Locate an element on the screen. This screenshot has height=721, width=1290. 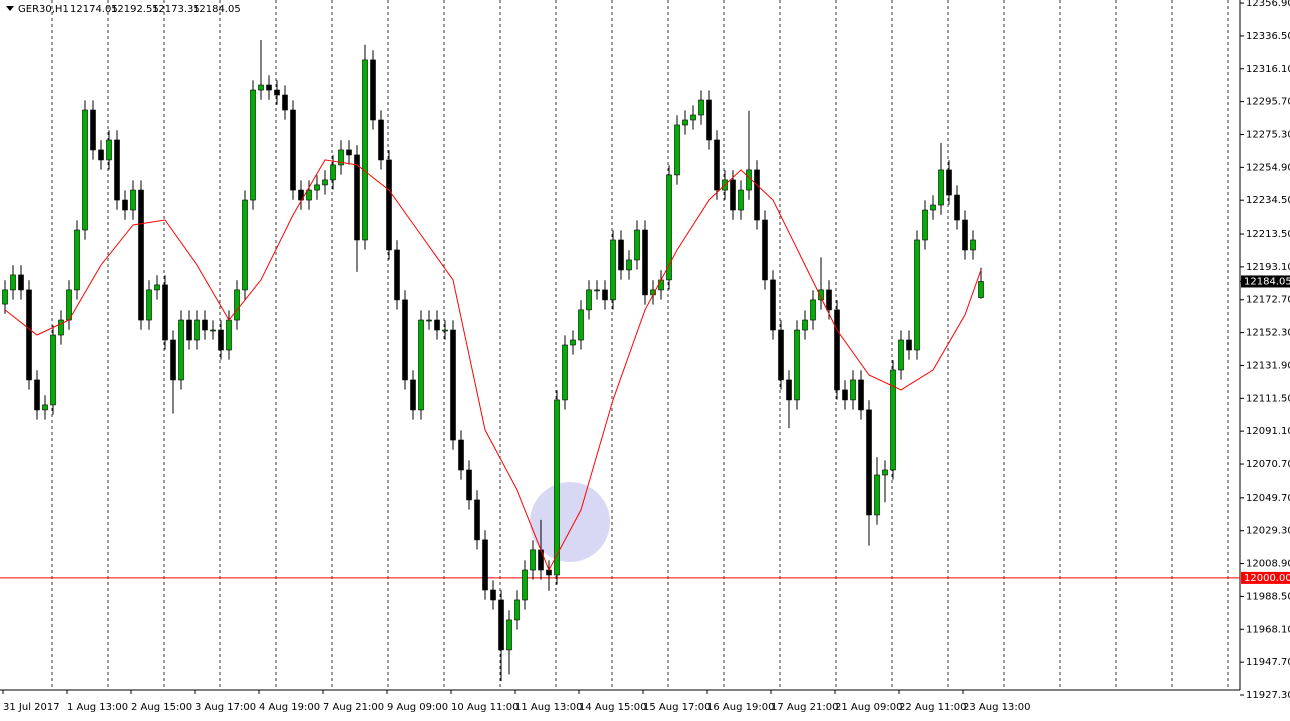
x-tick-label: 23 Aug 13:00 is located at coordinates (996, 707).